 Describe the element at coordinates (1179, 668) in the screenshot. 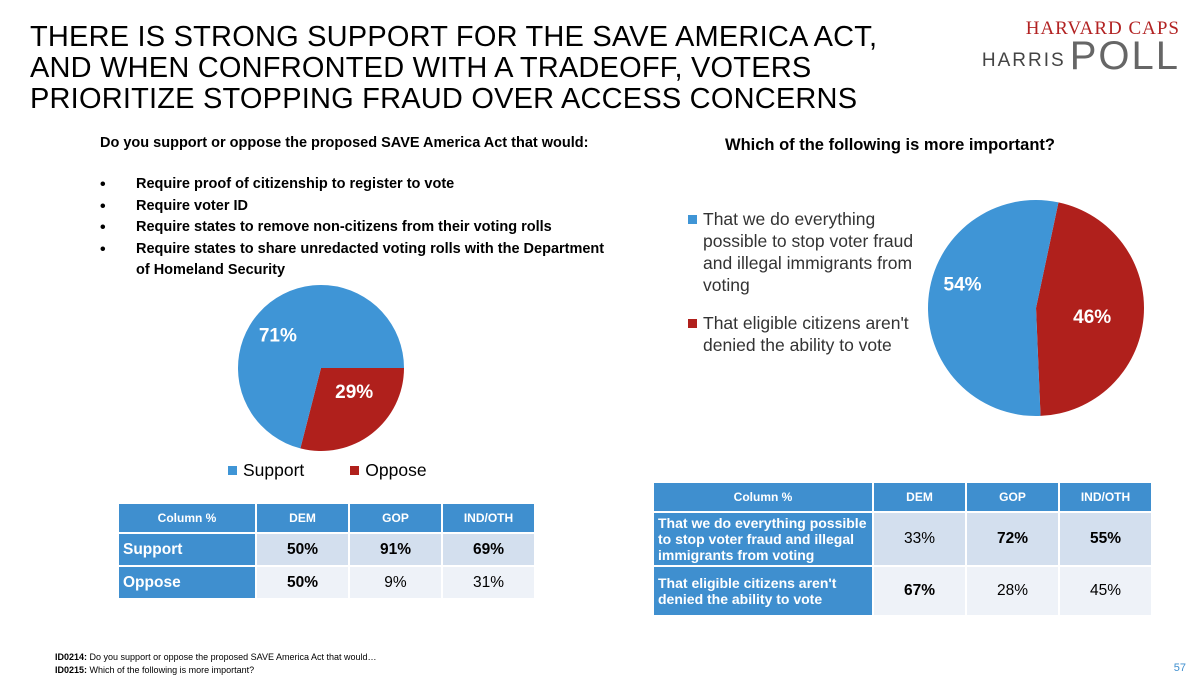

I see `page-number: 57` at that location.